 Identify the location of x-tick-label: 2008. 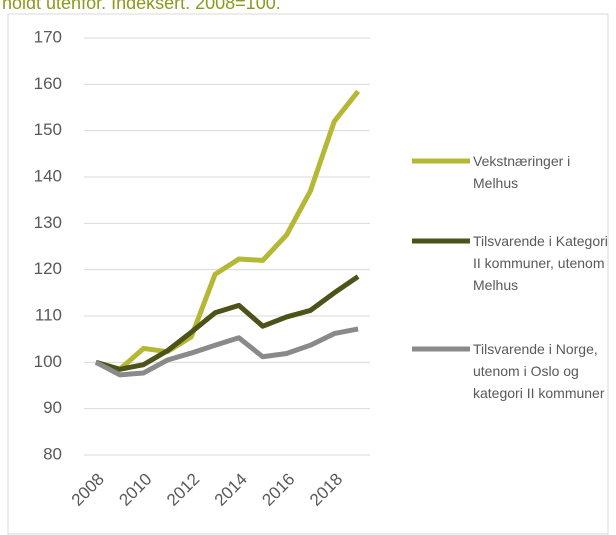
(88, 490).